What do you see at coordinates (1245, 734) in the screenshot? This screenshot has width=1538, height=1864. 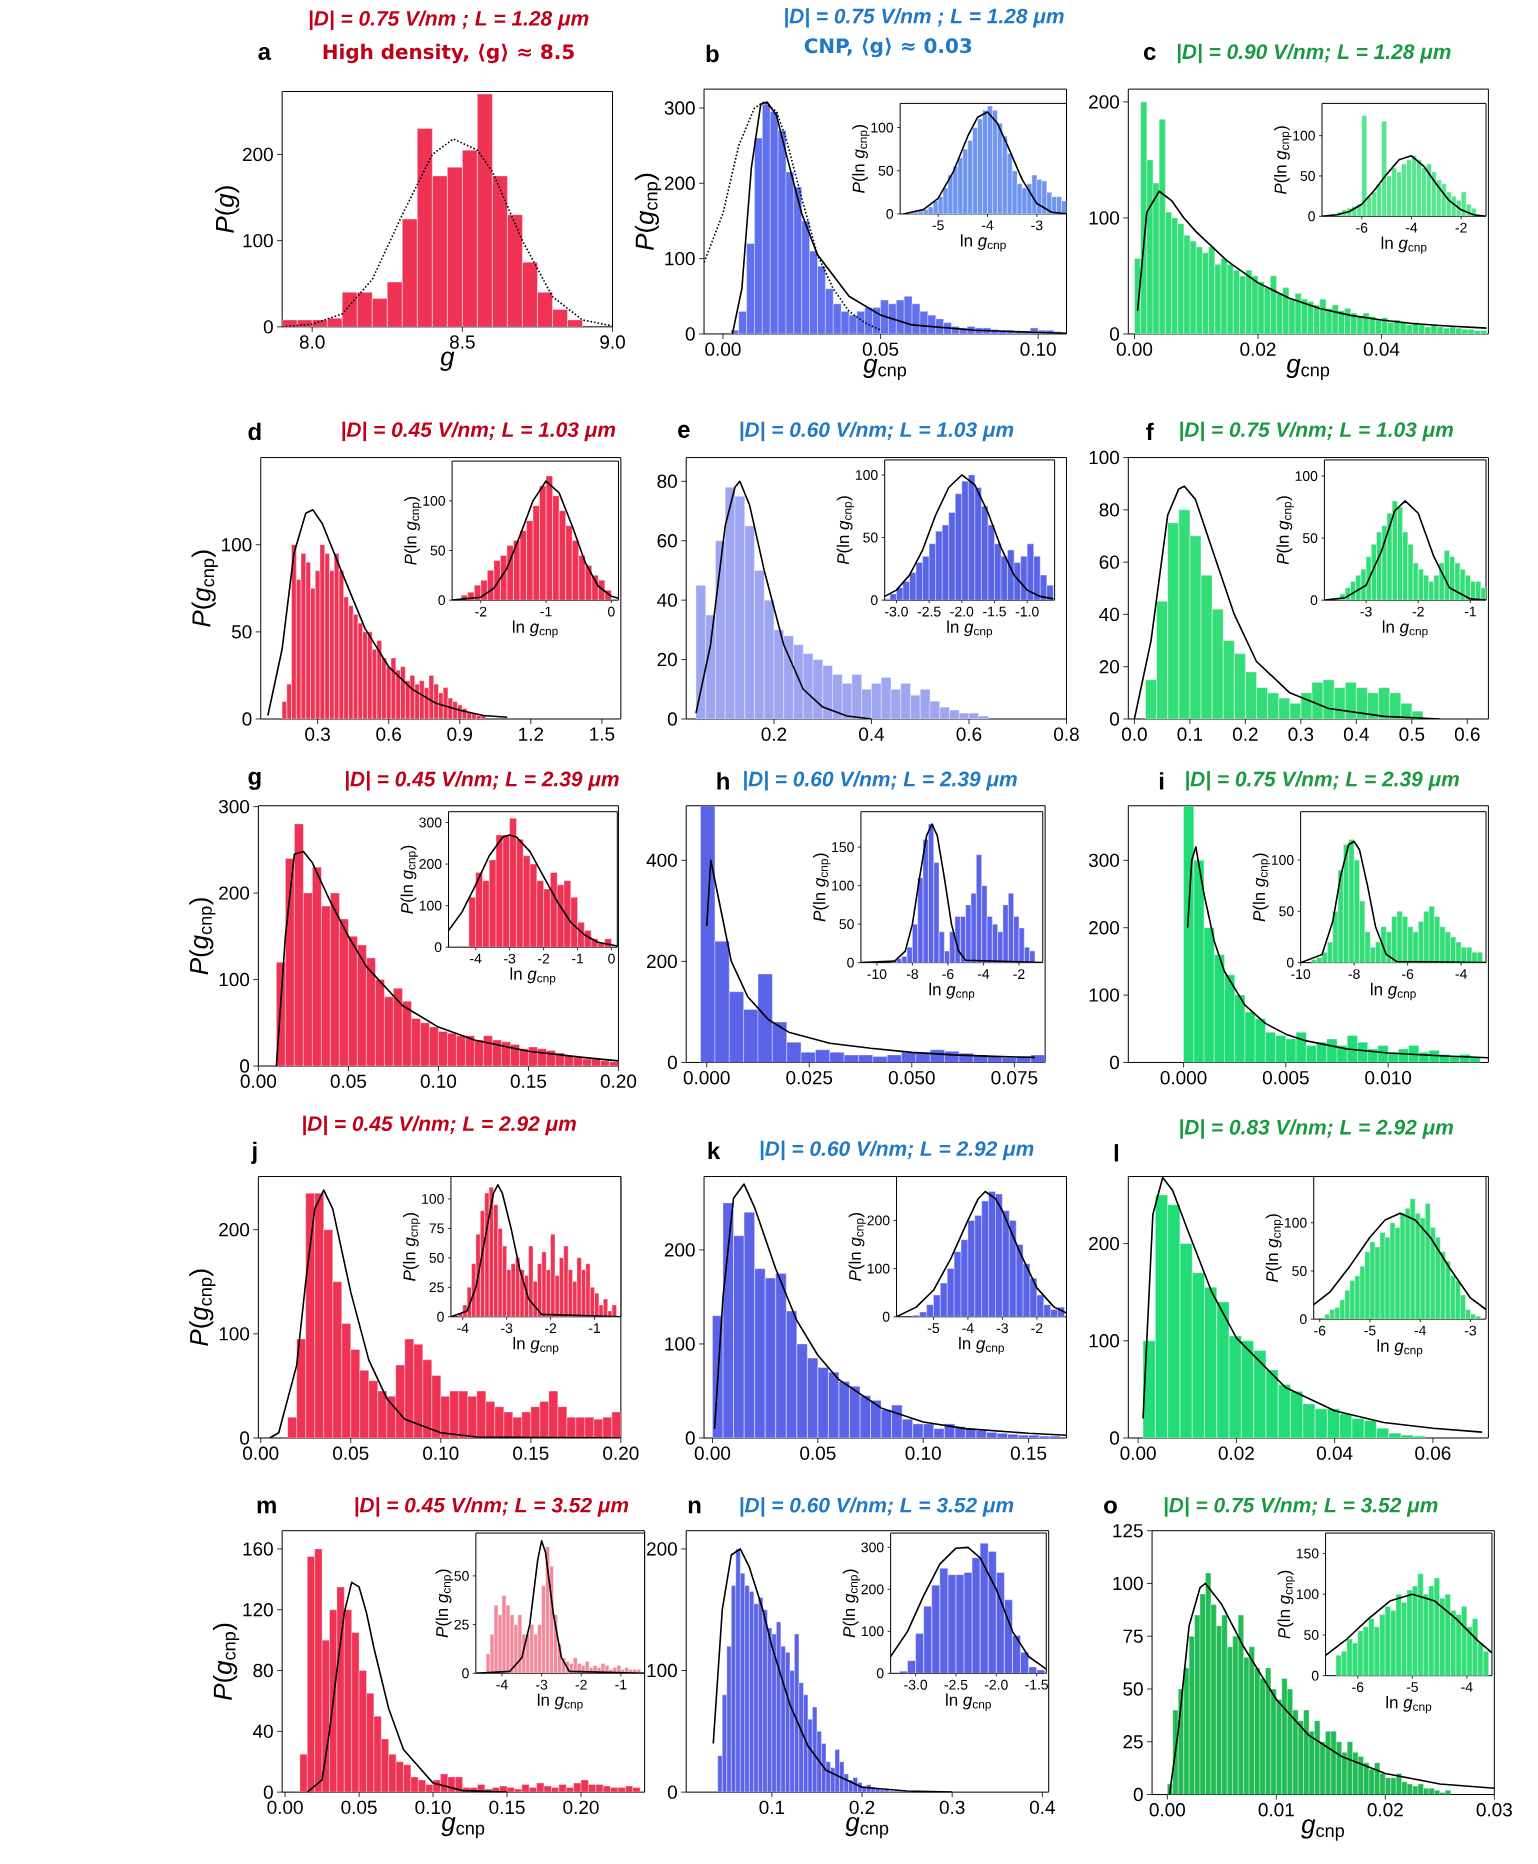 I see `x-tick-label: 0.2` at bounding box center [1245, 734].